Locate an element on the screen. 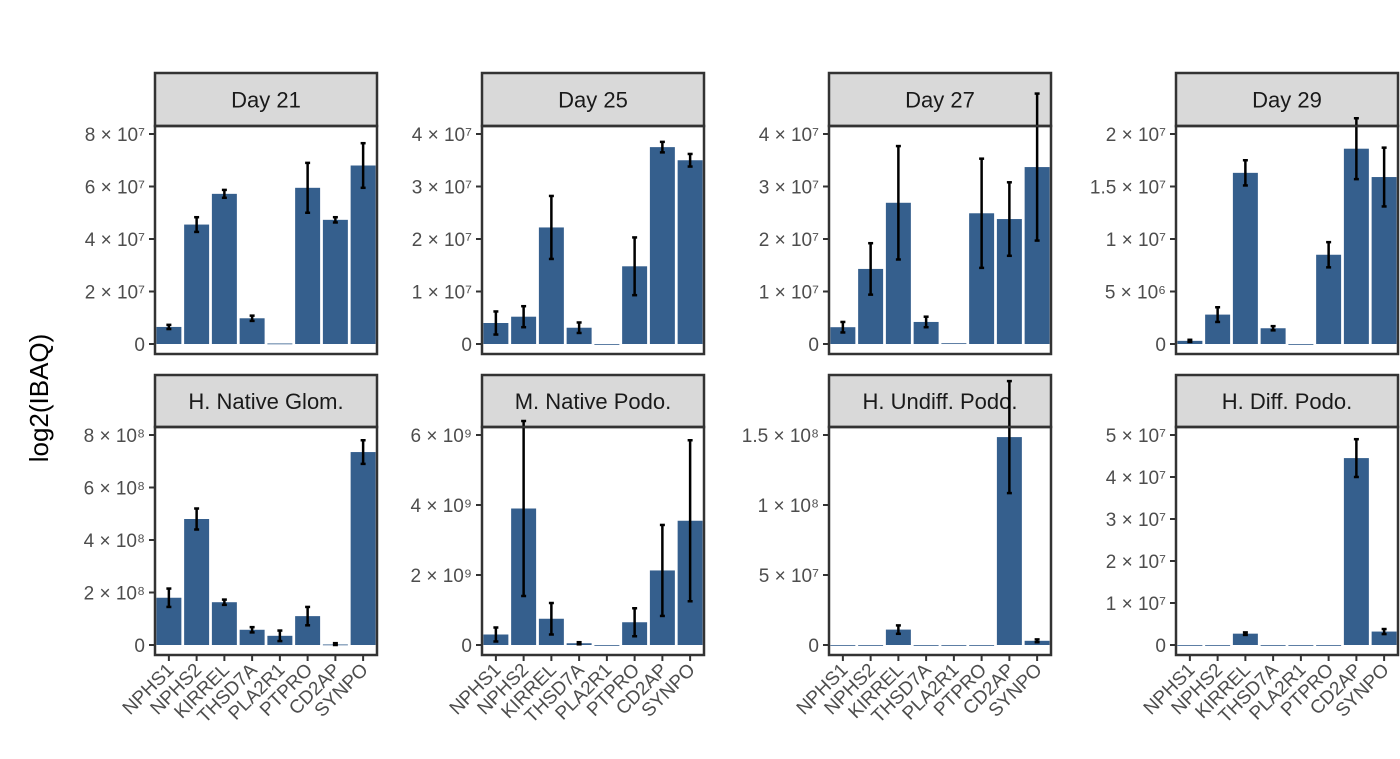 The height and width of the screenshot is (759, 1400). y-tick-label: 2 × 10⁹ is located at coordinates (442, 576).